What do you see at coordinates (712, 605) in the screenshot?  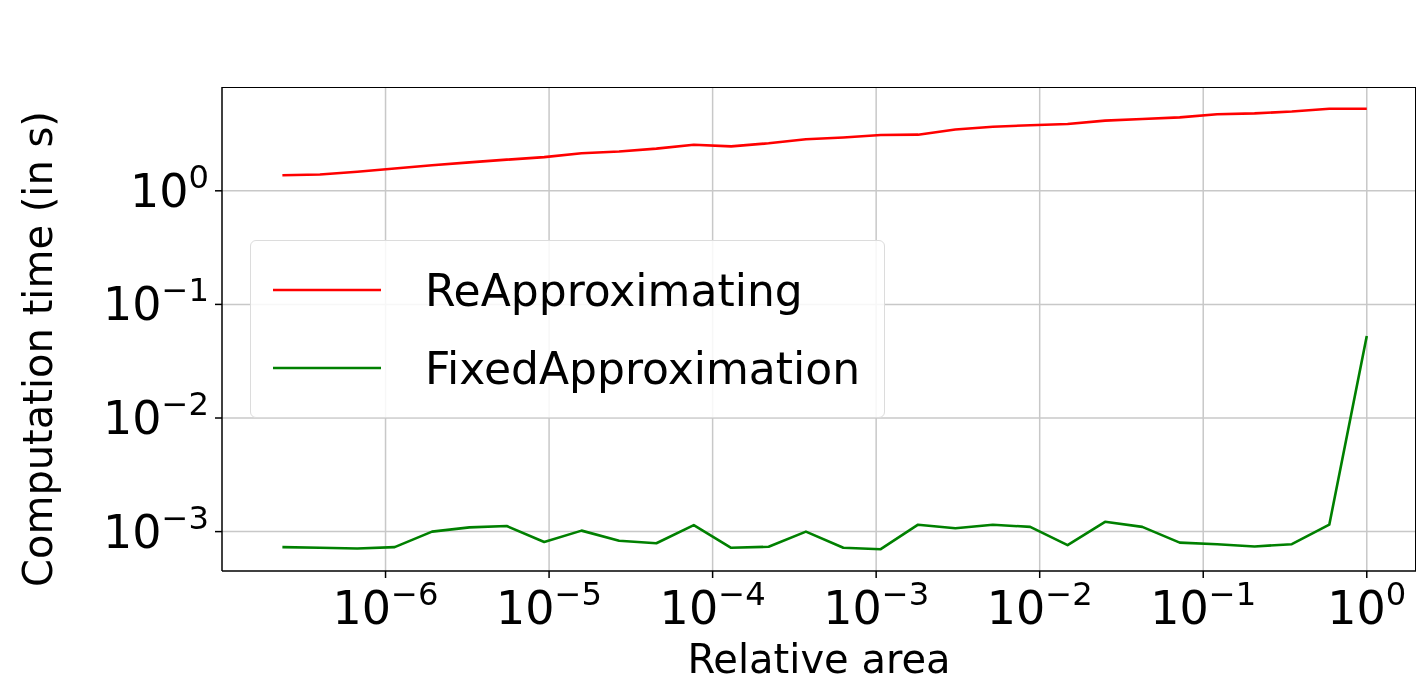 I see `x-tick-label: 10$^{−4}$` at bounding box center [712, 605].